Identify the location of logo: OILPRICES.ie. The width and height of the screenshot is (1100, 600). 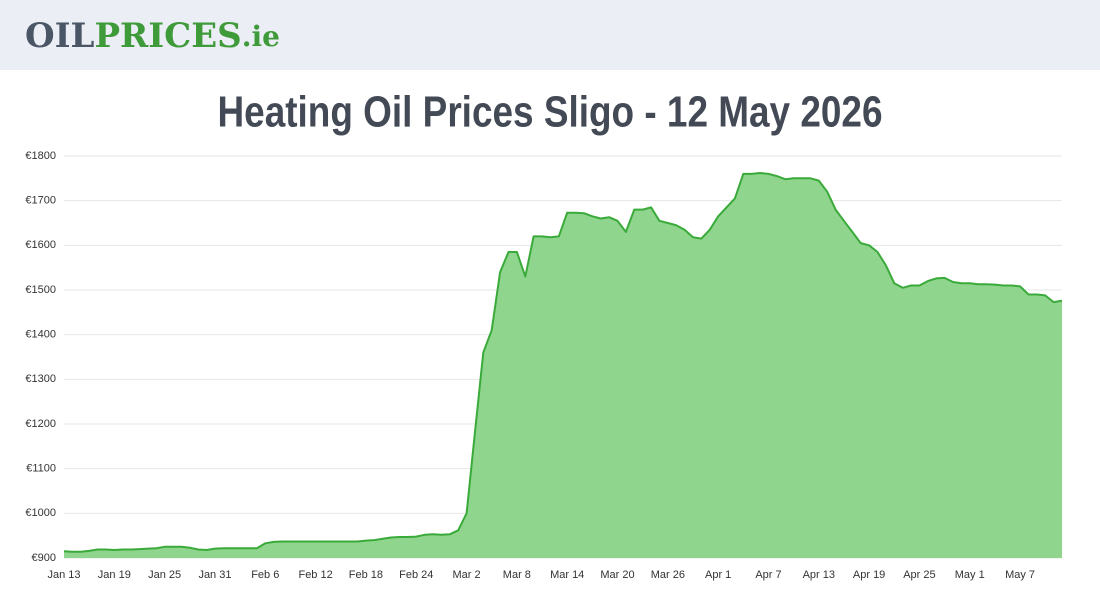
(152, 36).